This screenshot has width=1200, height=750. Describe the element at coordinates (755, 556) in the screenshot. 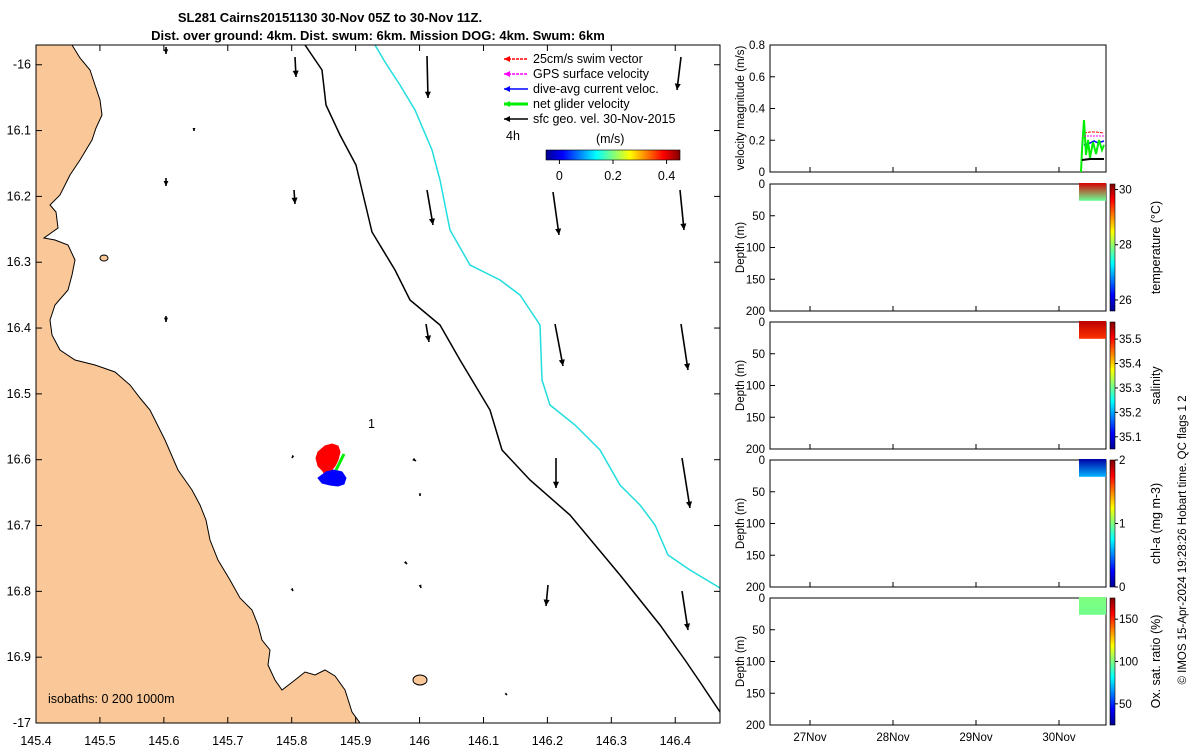

I see `chla-y-tick-label: 150` at that location.